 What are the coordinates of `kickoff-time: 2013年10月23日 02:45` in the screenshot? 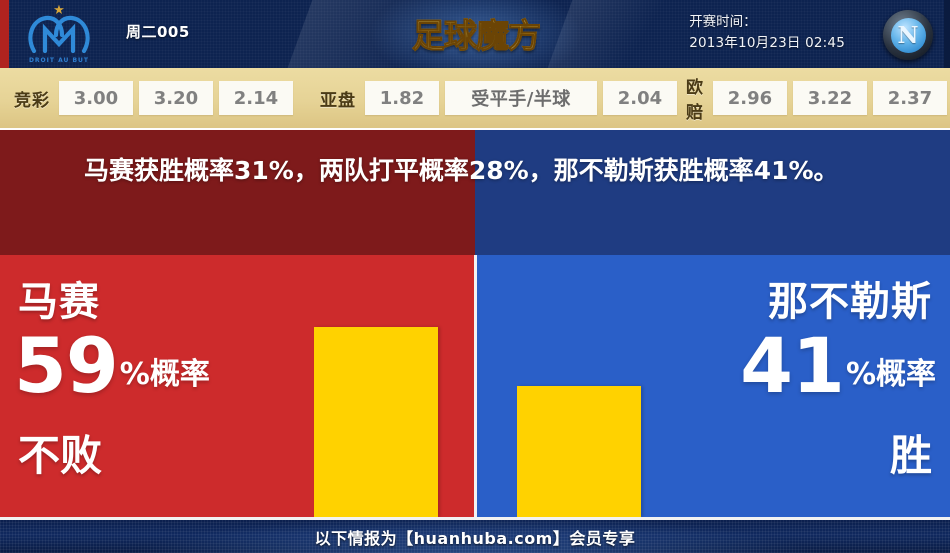 It's located at (767, 43).